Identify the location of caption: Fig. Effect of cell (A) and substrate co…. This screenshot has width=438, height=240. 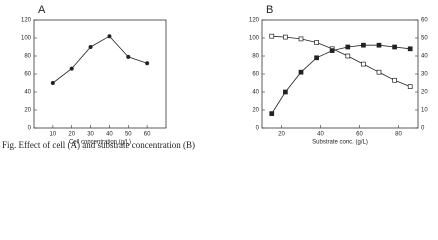
(98, 145).